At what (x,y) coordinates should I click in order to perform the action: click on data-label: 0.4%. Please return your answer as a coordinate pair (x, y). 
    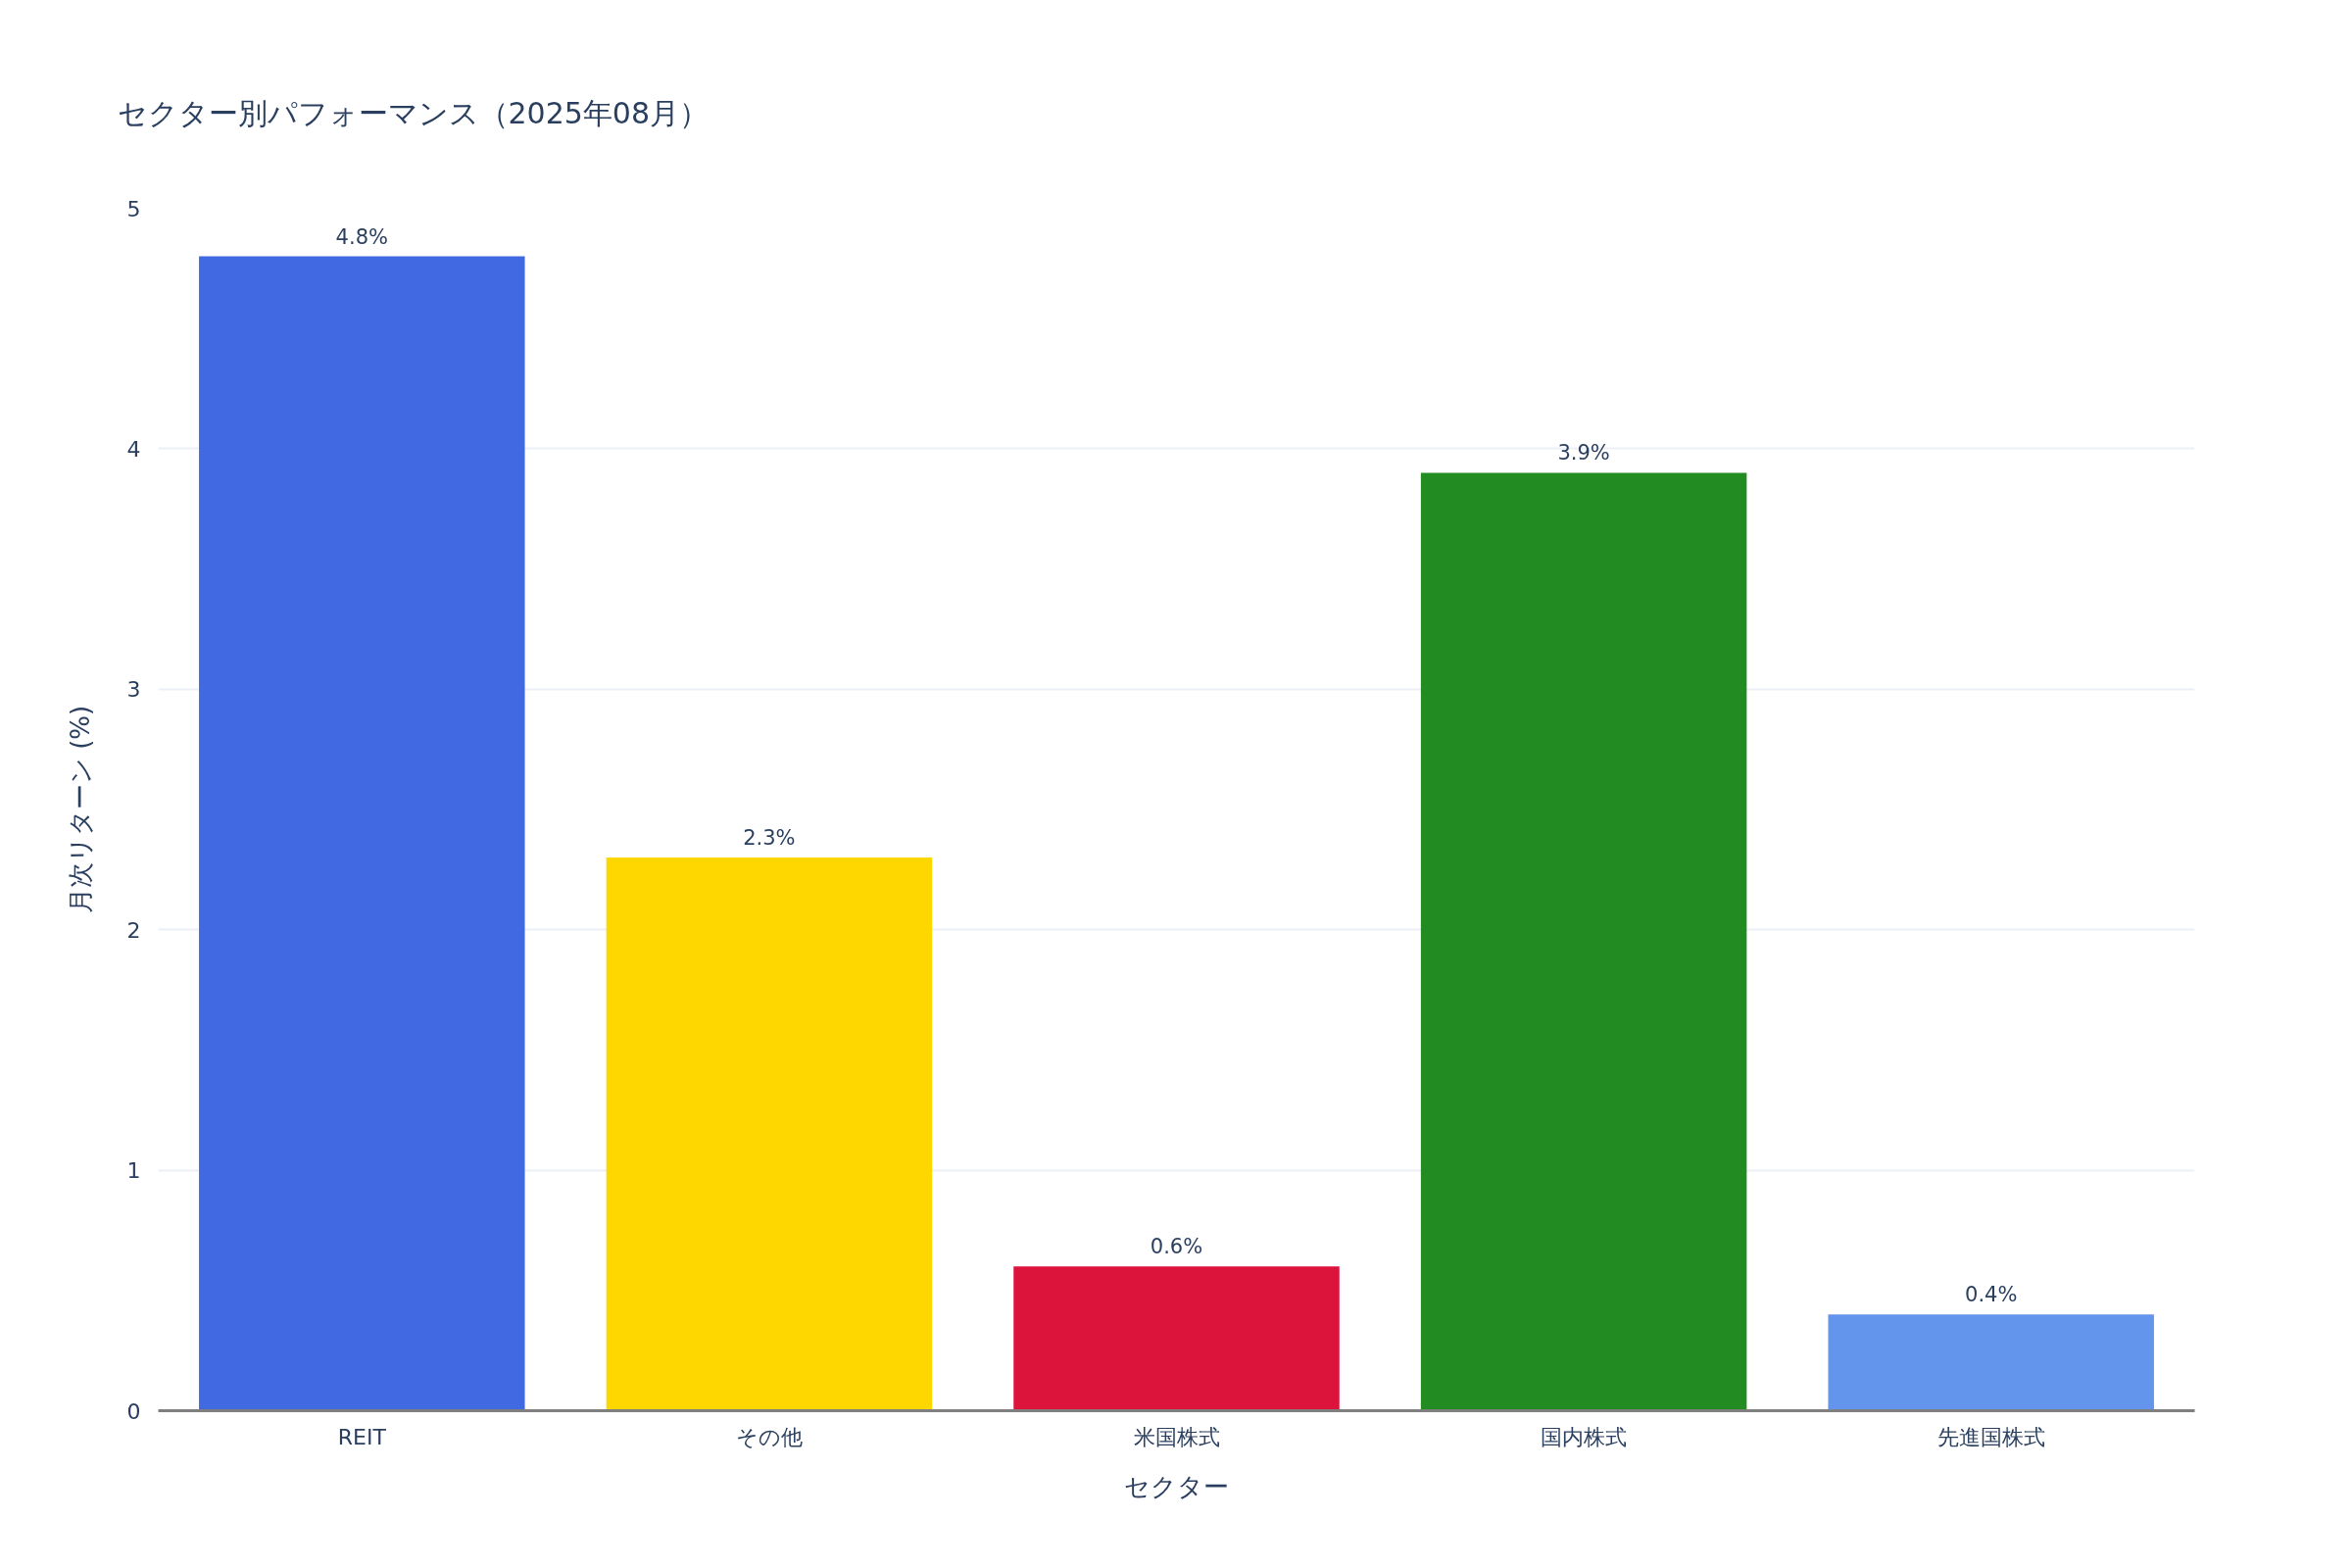
    Looking at the image, I should click on (1991, 1295).